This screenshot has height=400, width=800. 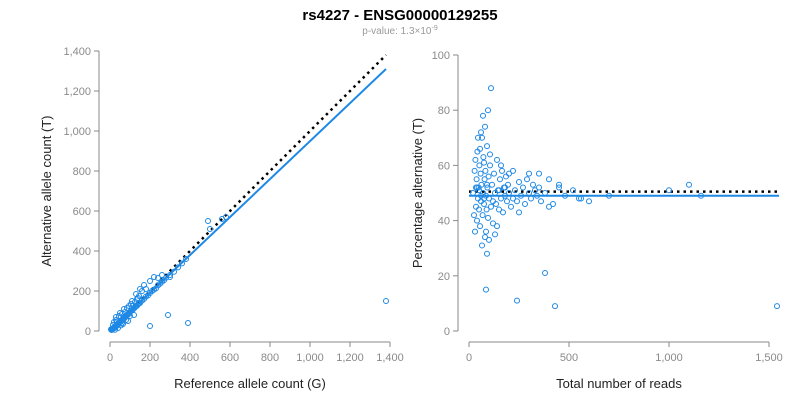 I want to click on left-x-tick-label: 0, so click(x=110, y=358).